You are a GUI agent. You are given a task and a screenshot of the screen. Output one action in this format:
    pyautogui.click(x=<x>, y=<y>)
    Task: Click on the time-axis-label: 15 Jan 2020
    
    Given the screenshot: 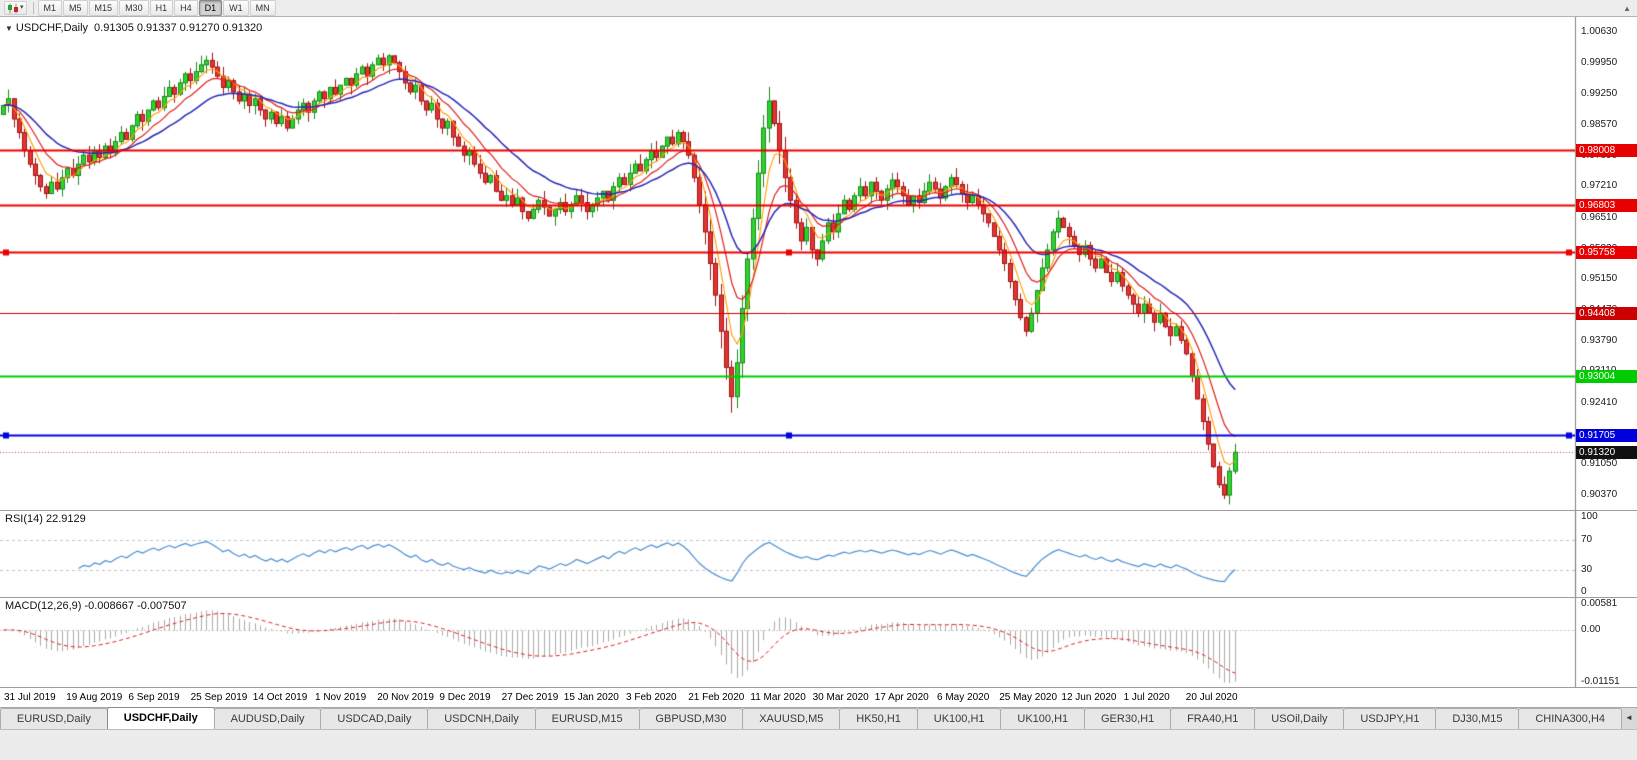 What is the action you would take?
    pyautogui.click(x=591, y=697)
    